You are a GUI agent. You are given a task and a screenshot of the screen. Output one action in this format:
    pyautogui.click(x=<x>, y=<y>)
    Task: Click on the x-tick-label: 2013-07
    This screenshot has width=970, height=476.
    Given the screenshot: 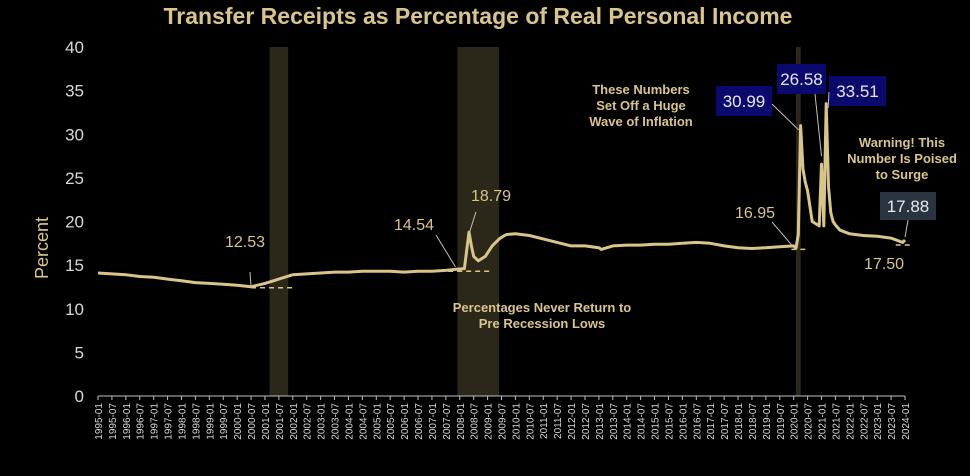 What is the action you would take?
    pyautogui.click(x=614, y=421)
    